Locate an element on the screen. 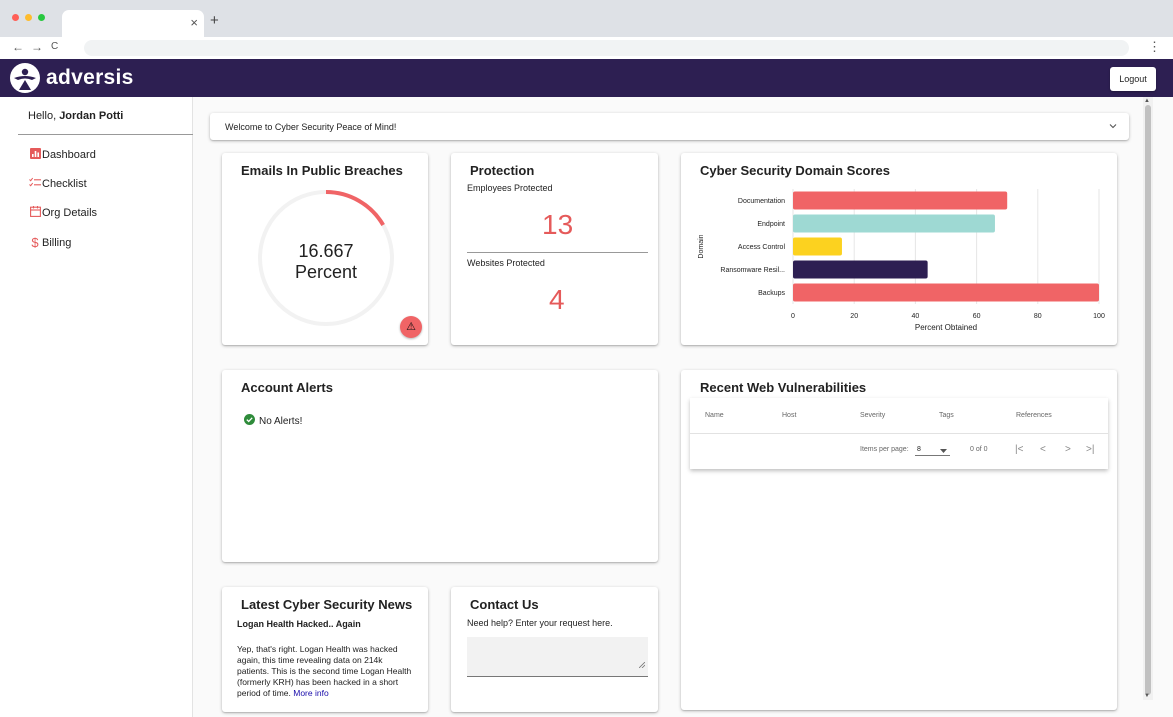 This screenshot has width=1173, height=717. back-icon: ← is located at coordinates (18, 47).